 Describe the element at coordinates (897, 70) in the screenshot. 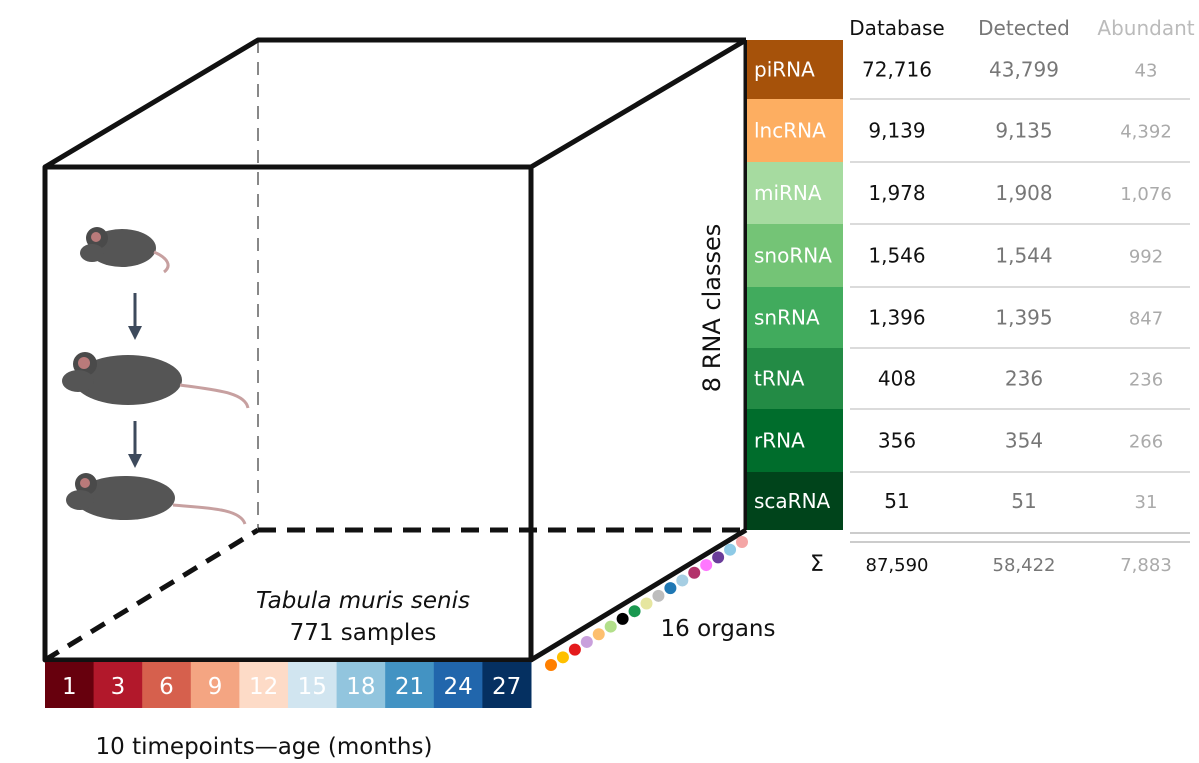

I see `table-cell: 72,716` at that location.